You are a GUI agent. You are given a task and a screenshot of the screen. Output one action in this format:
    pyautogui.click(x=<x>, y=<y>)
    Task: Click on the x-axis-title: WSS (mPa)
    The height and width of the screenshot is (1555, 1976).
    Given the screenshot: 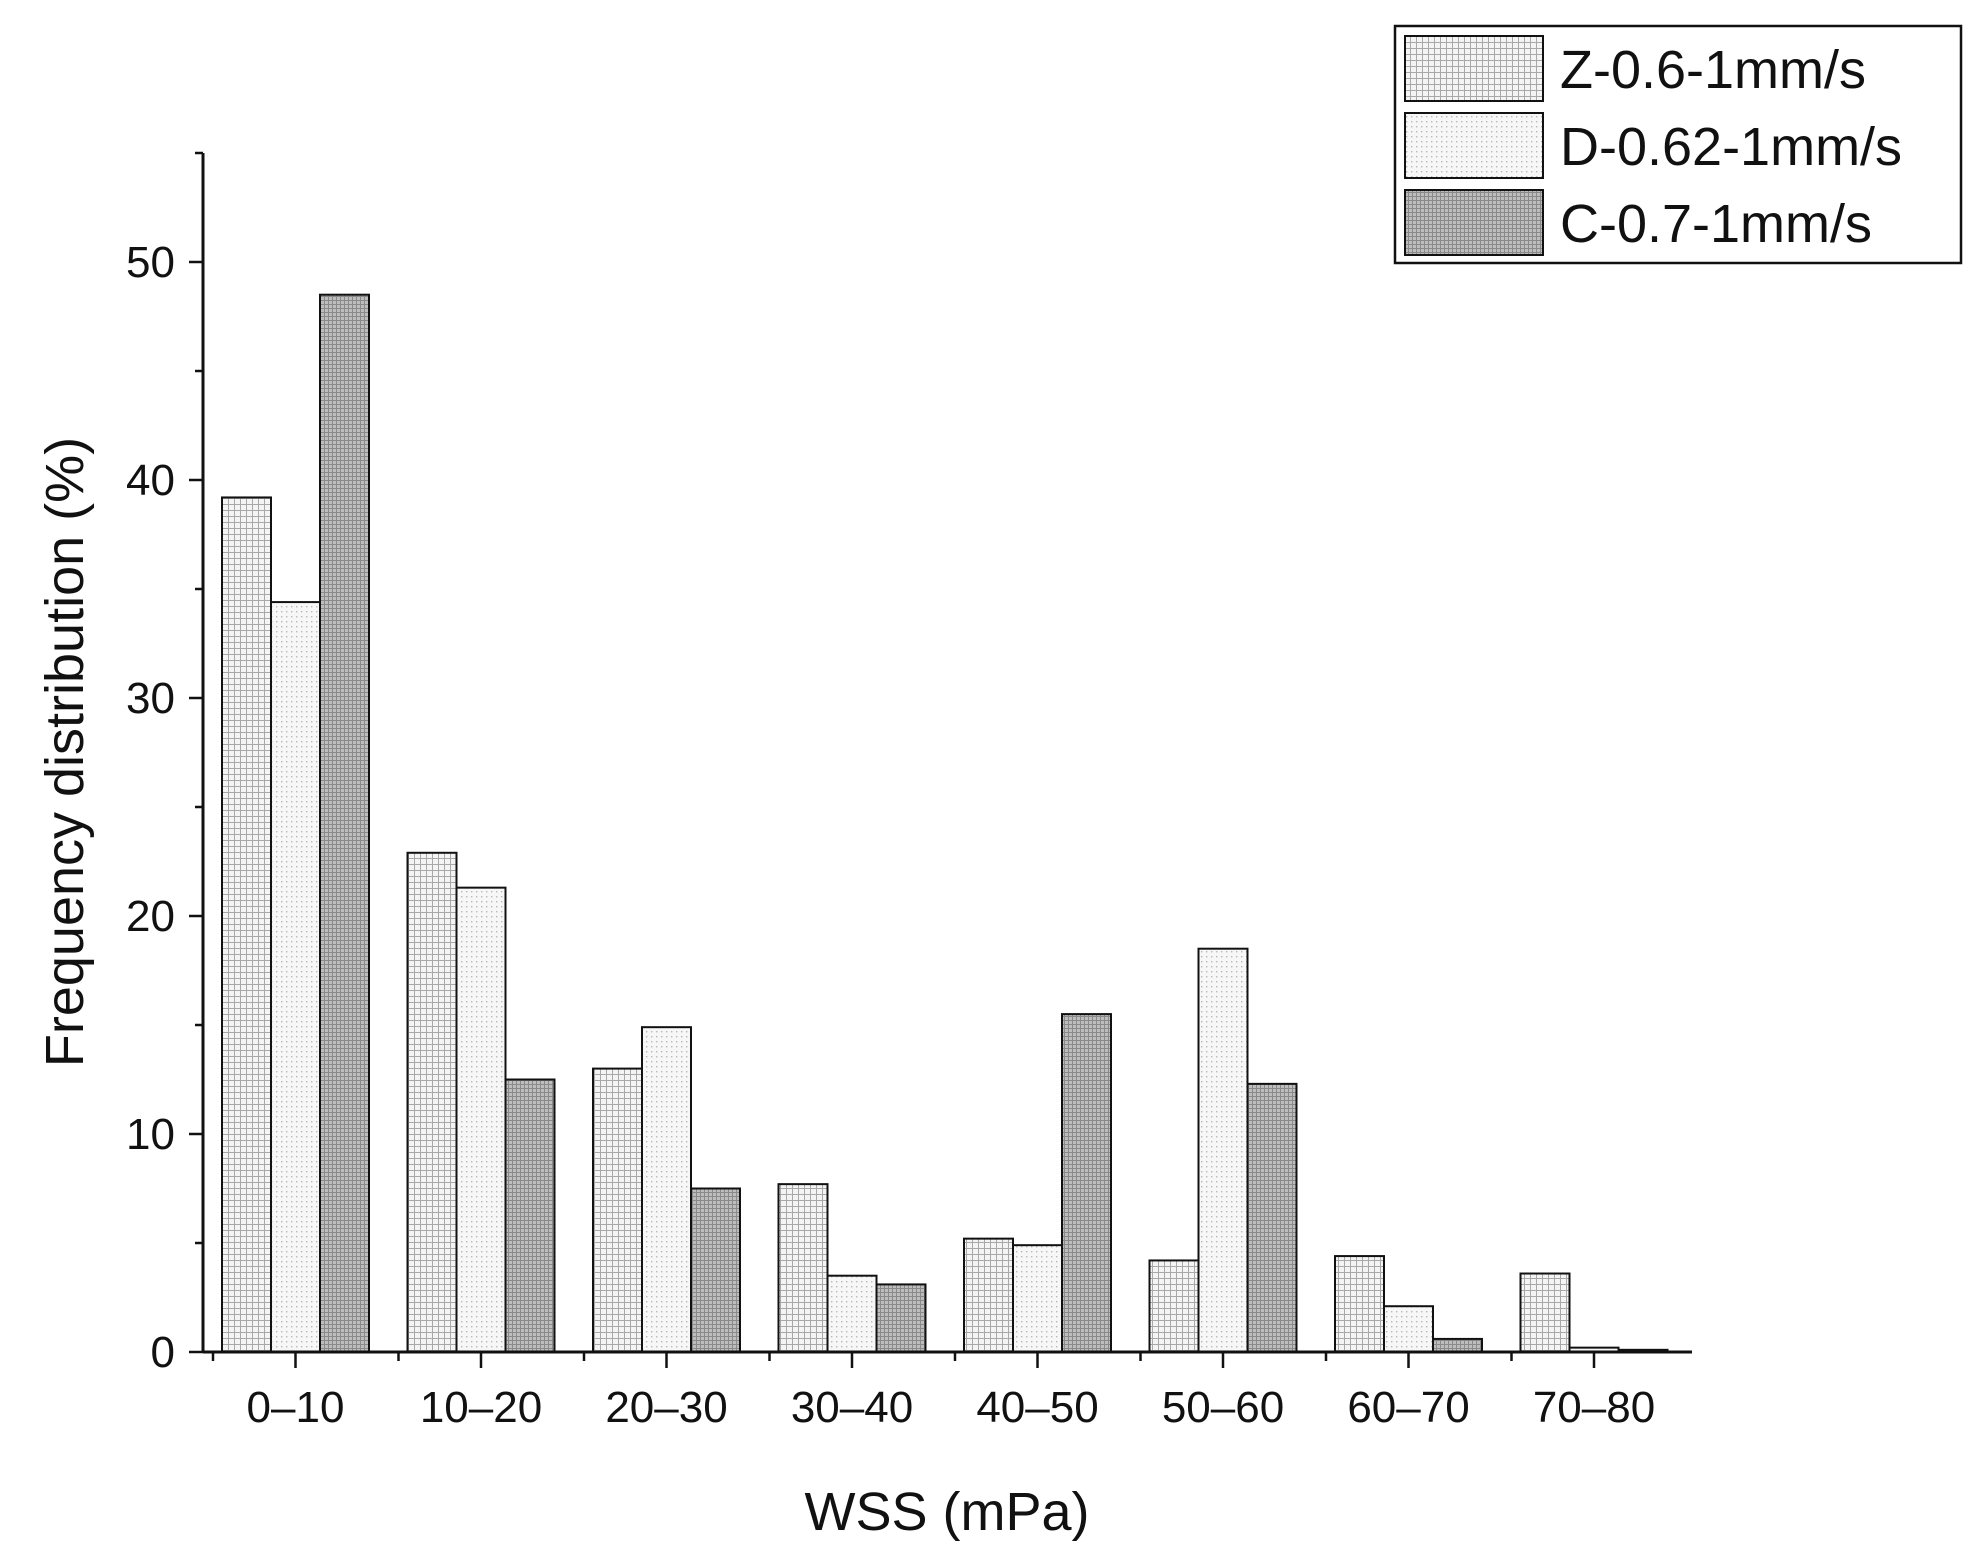 What is the action you would take?
    pyautogui.click(x=946, y=1512)
    